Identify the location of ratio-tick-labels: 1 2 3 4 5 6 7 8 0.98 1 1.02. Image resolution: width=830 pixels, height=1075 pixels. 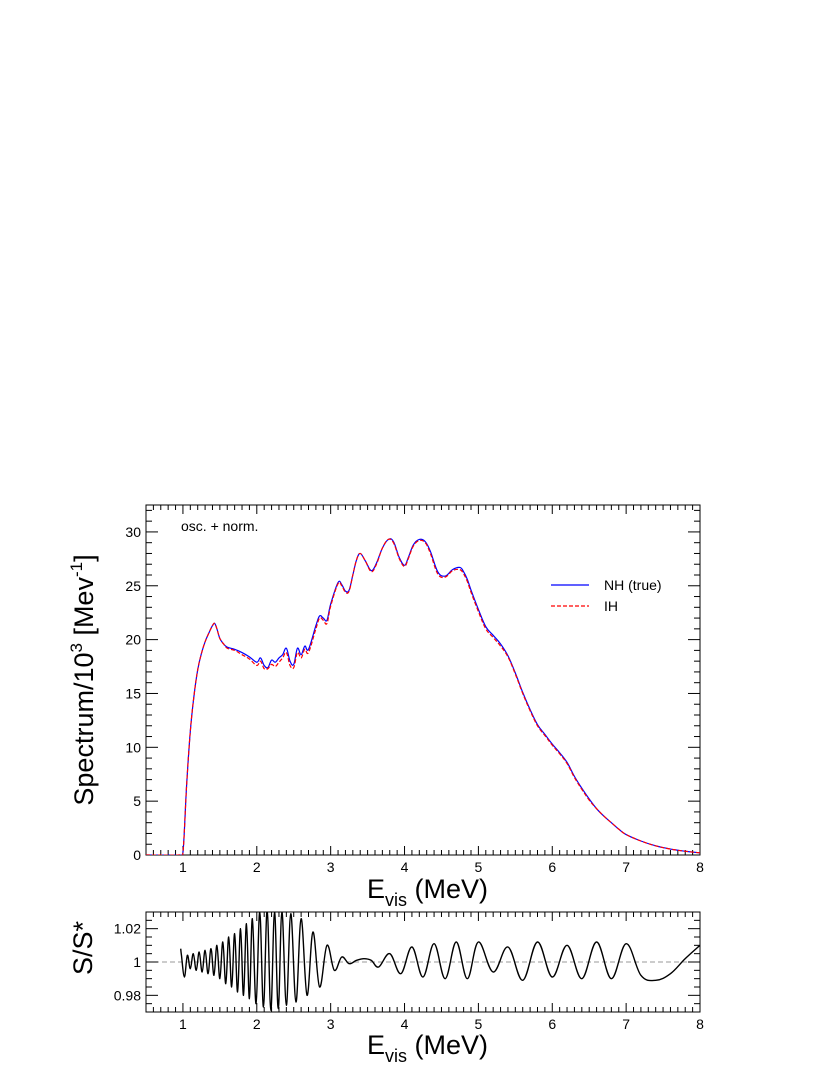
(409, 976).